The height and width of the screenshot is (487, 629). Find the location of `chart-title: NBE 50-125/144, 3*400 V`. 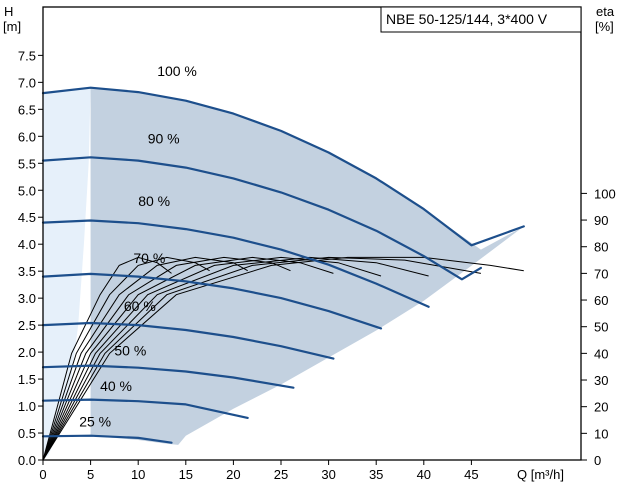

chart-title: NBE 50-125/144, 3*400 V is located at coordinates (467, 19).